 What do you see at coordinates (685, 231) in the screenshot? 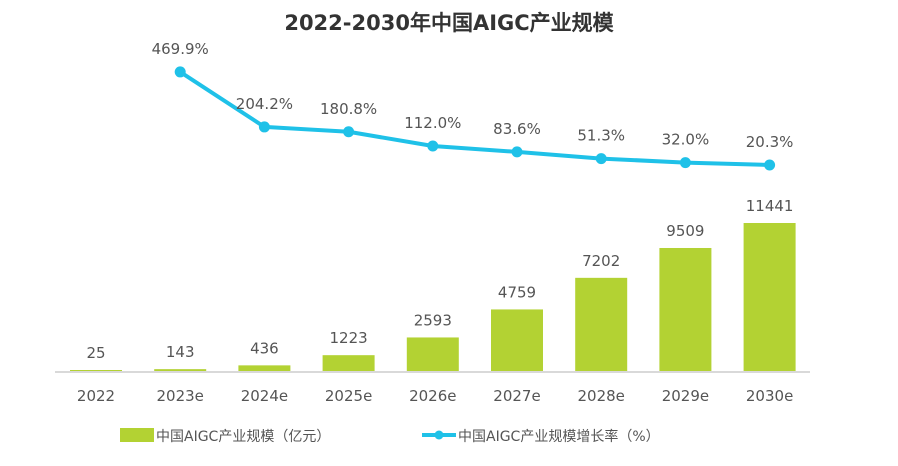
I see `bar-data-label: 9509` at bounding box center [685, 231].